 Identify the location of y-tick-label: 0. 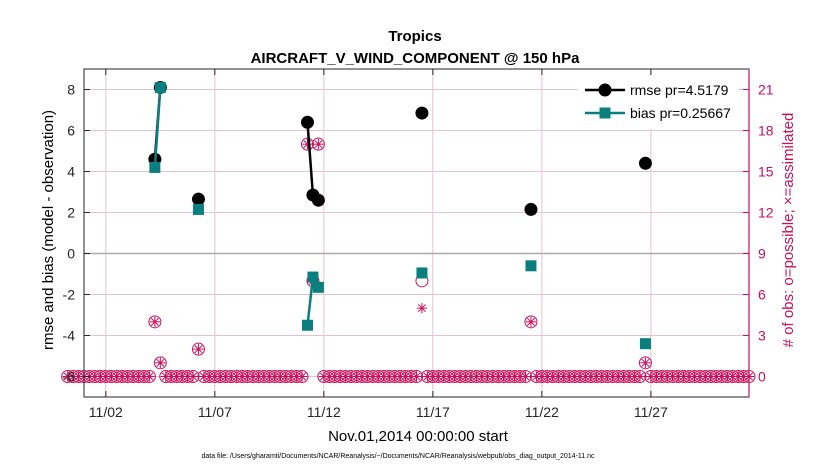
(71, 254).